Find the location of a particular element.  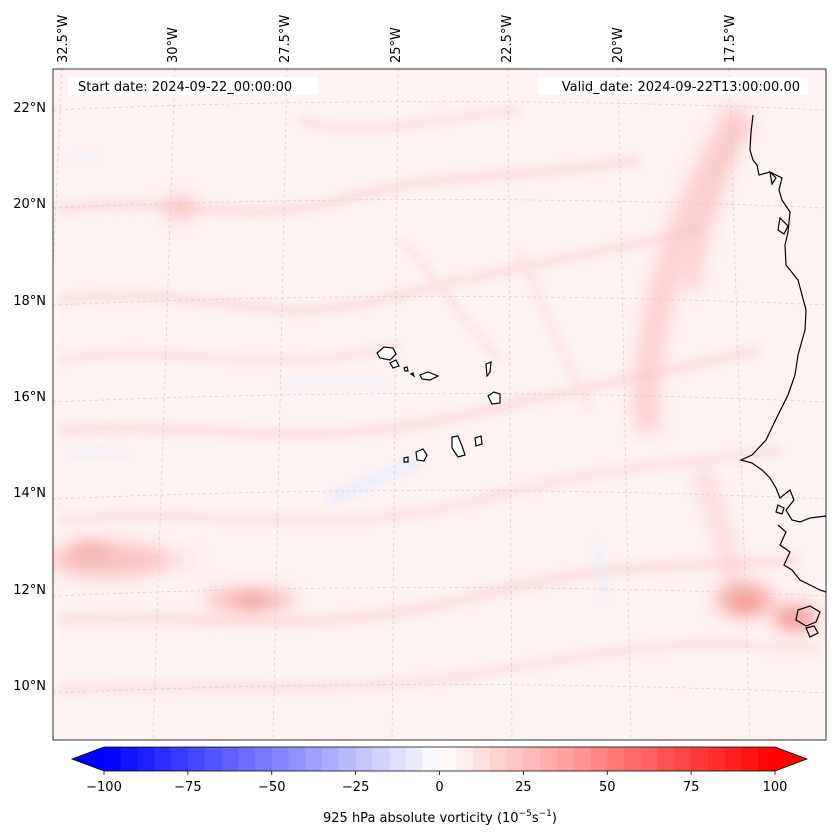

parallel-20N is located at coordinates (439, 204).